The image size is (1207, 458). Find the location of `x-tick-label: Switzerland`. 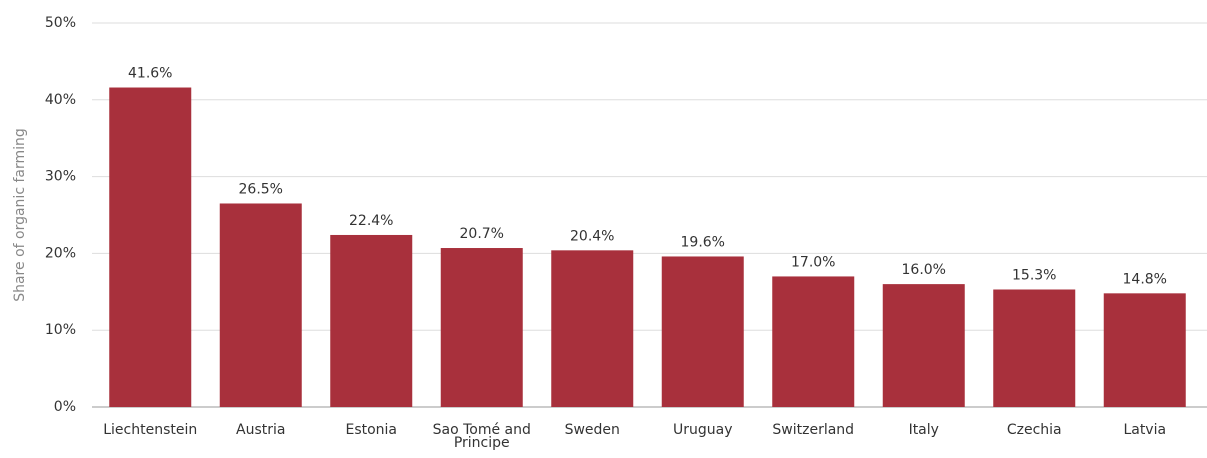

x-tick-label: Switzerland is located at coordinates (813, 430).